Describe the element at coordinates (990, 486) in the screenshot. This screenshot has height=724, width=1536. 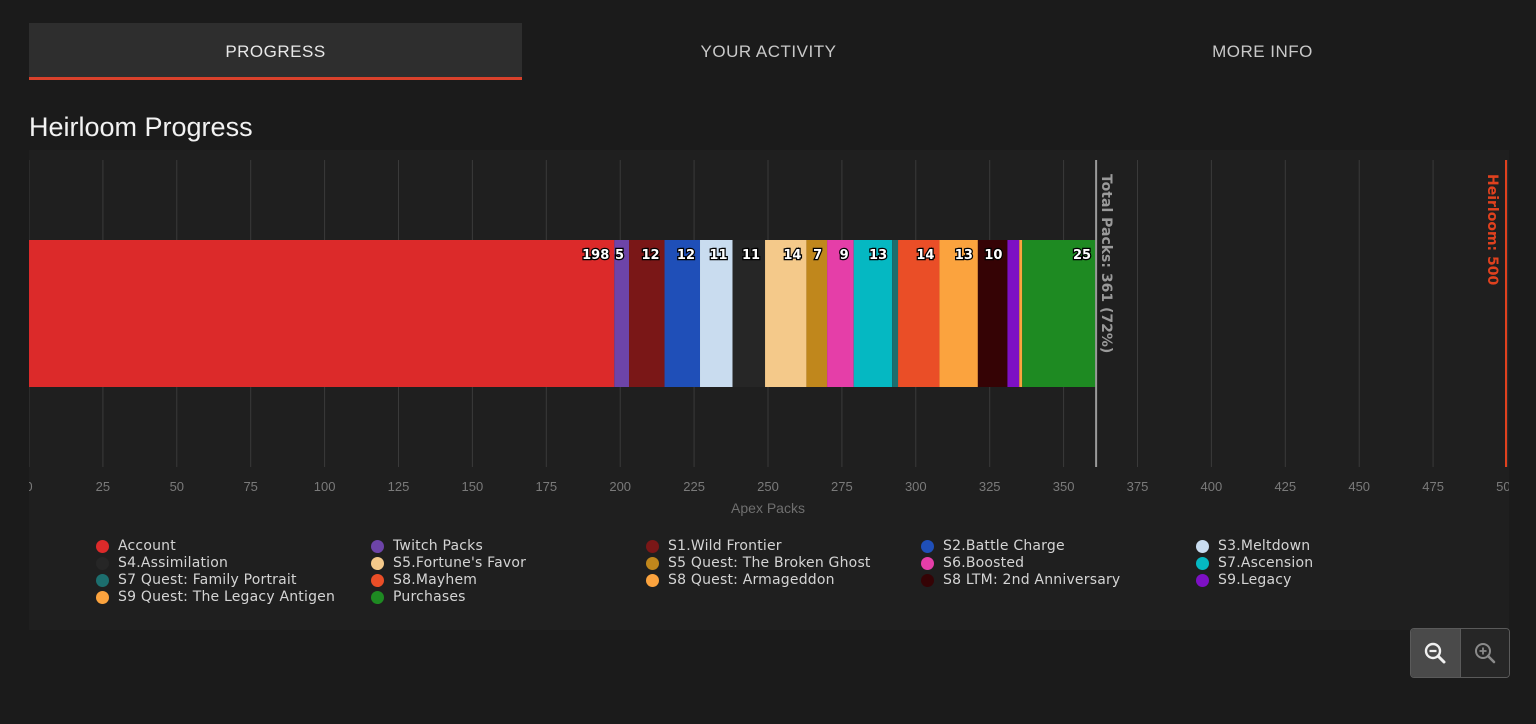
I see `x-tick-label: 325` at that location.